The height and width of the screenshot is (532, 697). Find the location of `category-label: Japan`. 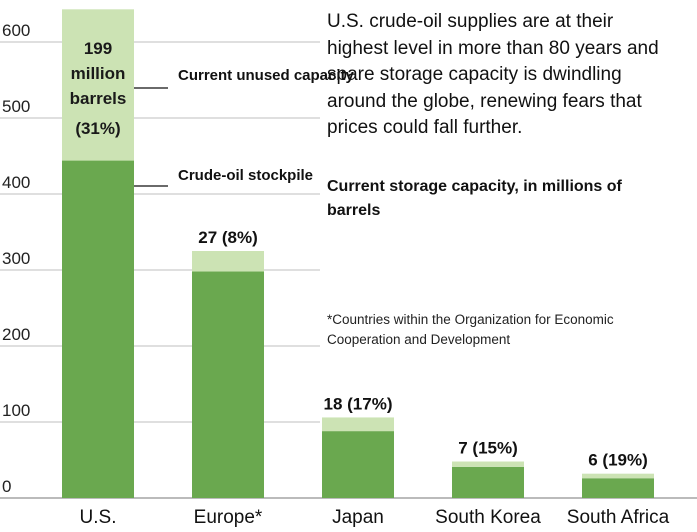

category-label: Japan is located at coordinates (358, 517).